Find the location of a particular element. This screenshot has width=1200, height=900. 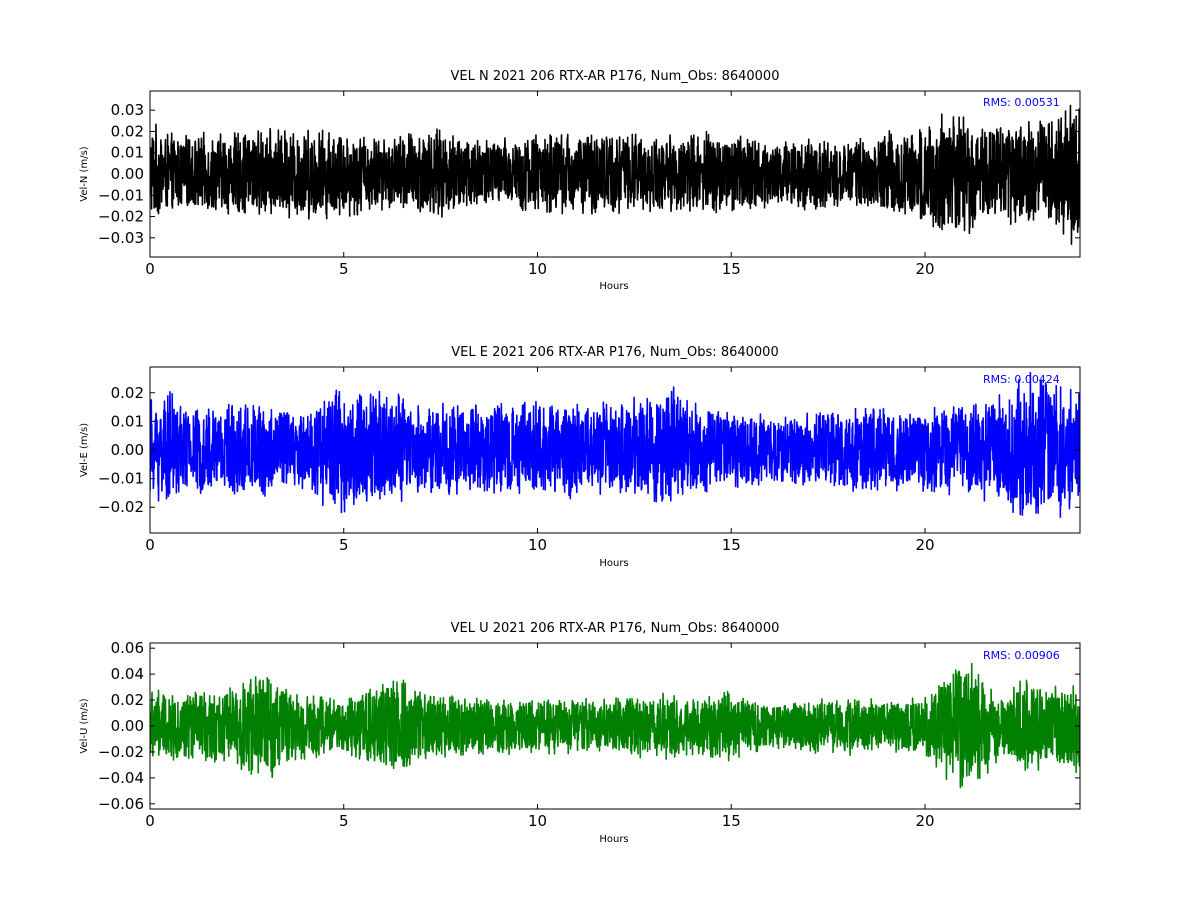

y-ticks: −0.02 −0.01 0.00 0.01 0.02 is located at coordinates (589, 450).